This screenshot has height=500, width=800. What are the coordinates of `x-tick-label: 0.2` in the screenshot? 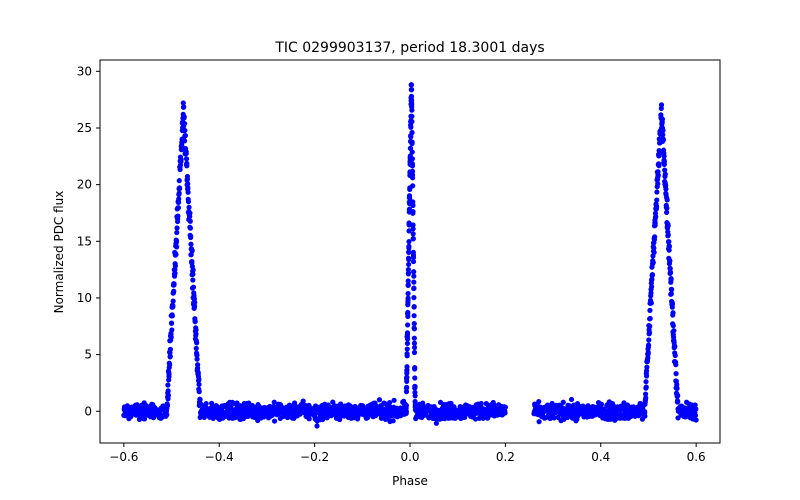 It's located at (505, 457).